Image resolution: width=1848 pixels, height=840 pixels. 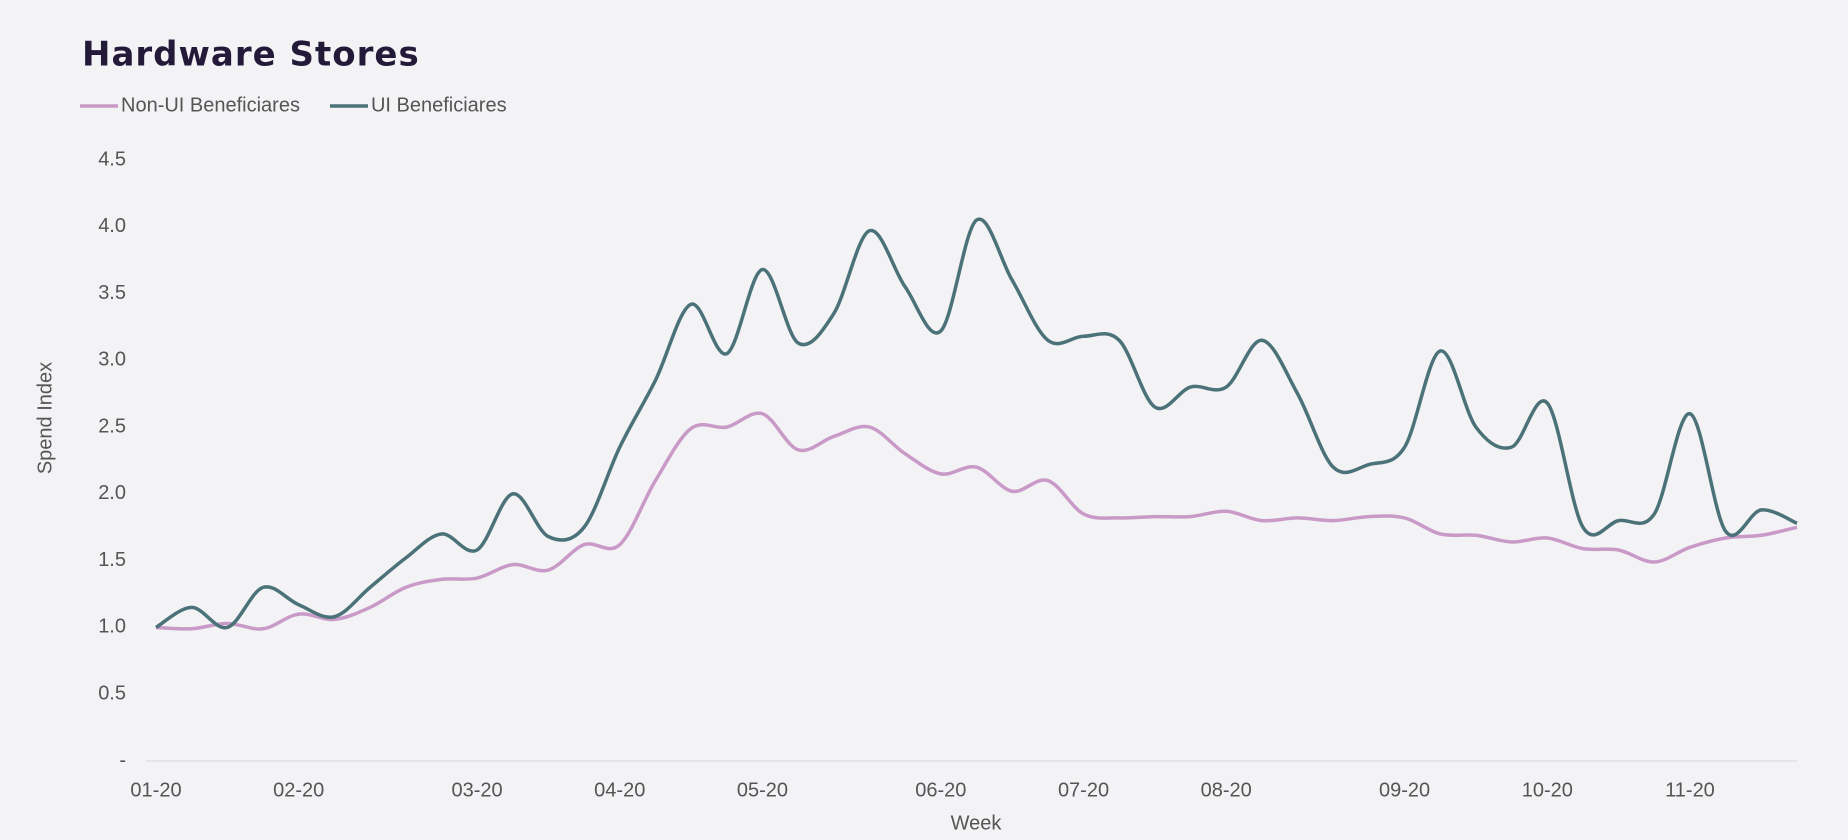 What do you see at coordinates (977, 823) in the screenshot?
I see `x-axis-label: Week` at bounding box center [977, 823].